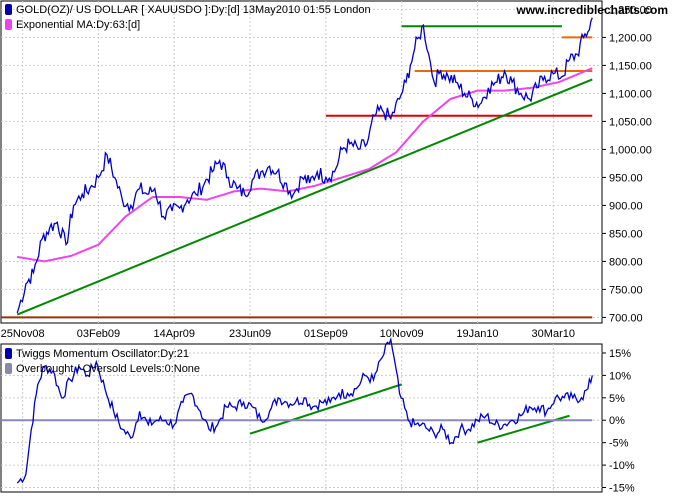  Describe the element at coordinates (630, 38) in the screenshot. I see `price-y-tick-label: 1,200.00` at that location.